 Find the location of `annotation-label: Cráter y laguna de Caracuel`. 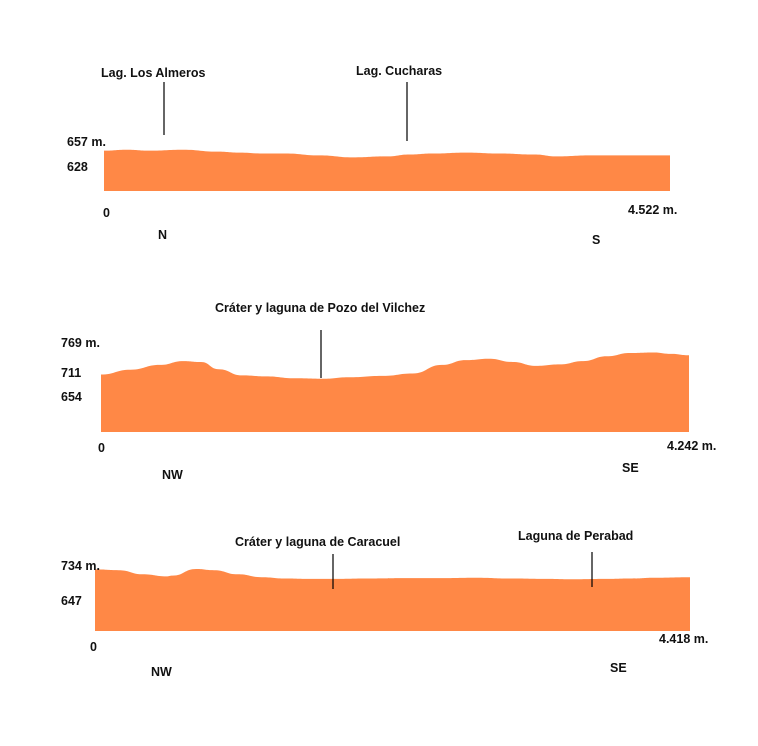

annotation-label: Cráter y laguna de Caracuel is located at coordinates (317, 542).